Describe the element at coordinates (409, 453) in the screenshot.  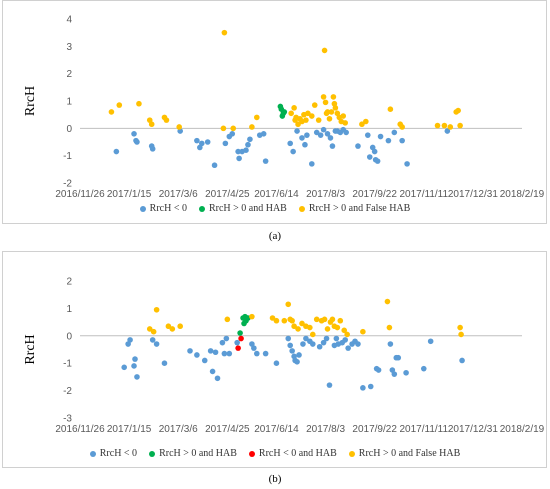
I see `legend-label: RrcH > 0 and False HAB` at that location.